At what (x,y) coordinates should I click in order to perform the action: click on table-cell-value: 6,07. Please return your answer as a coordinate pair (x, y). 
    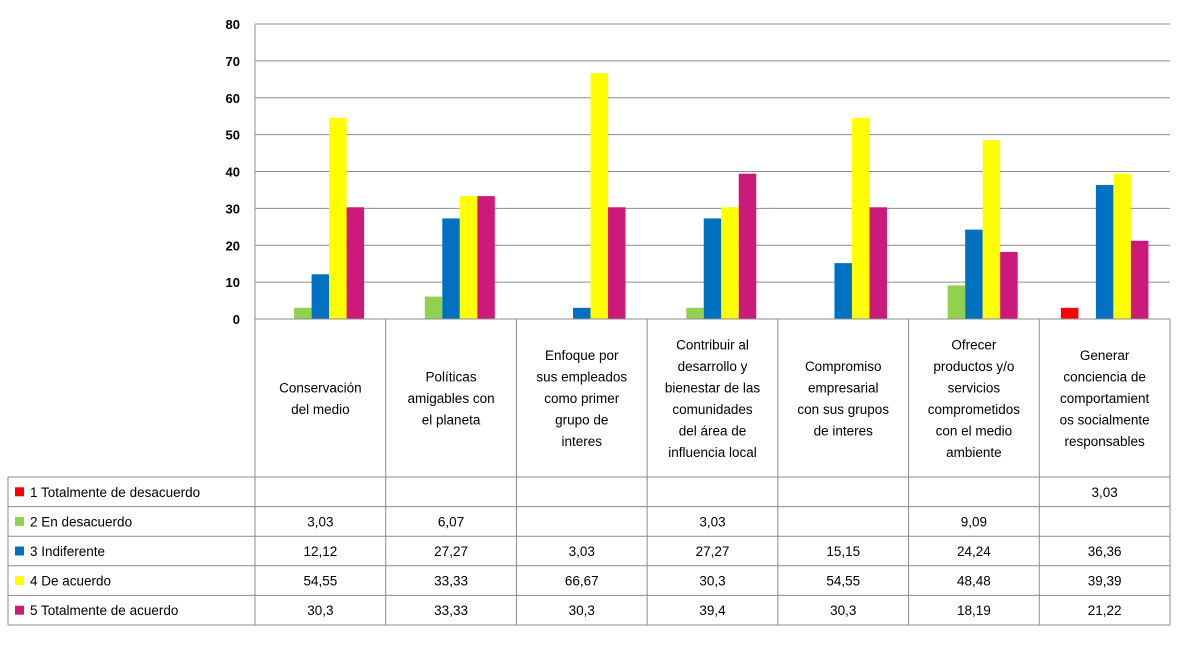
    Looking at the image, I should click on (451, 521).